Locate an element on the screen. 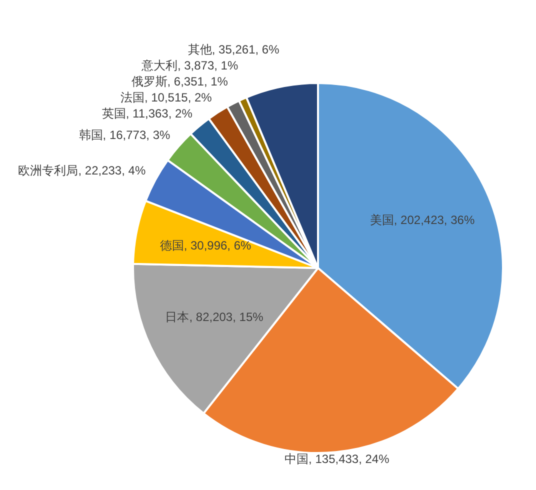 The width and height of the screenshot is (536, 490). slice-label: 美国, 202,423, 36% is located at coordinates (422, 220).